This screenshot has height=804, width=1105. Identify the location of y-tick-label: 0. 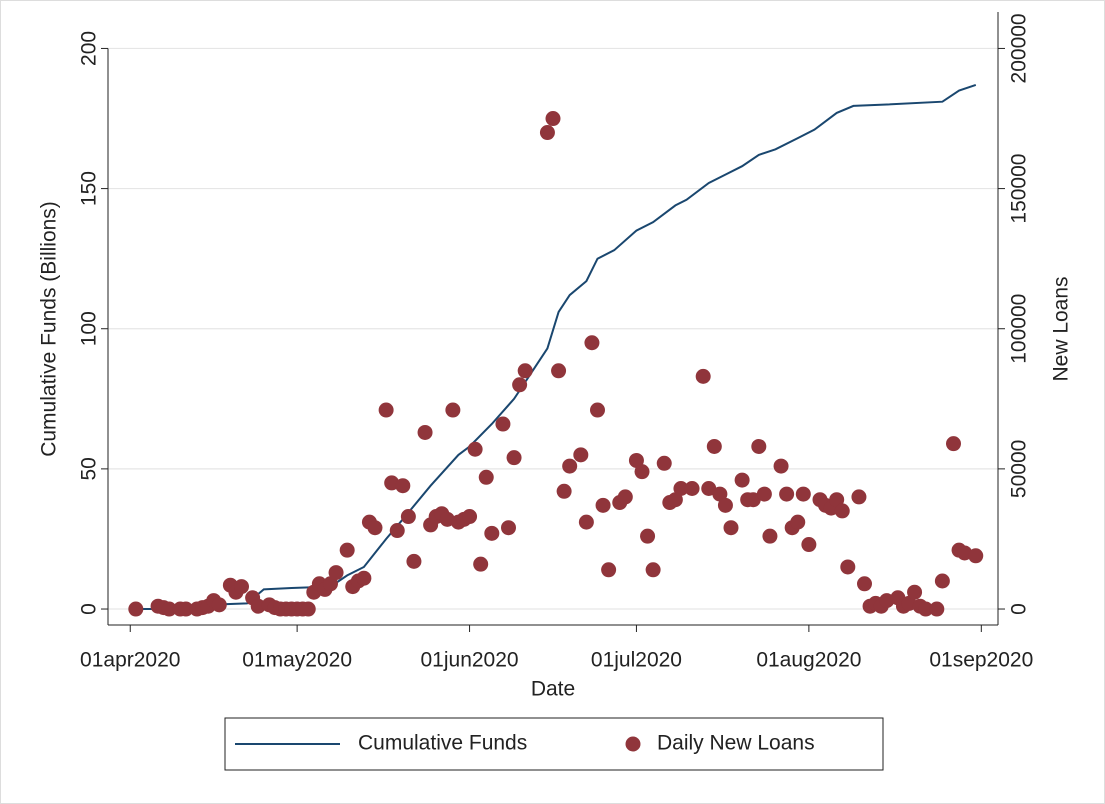
(89, 609).